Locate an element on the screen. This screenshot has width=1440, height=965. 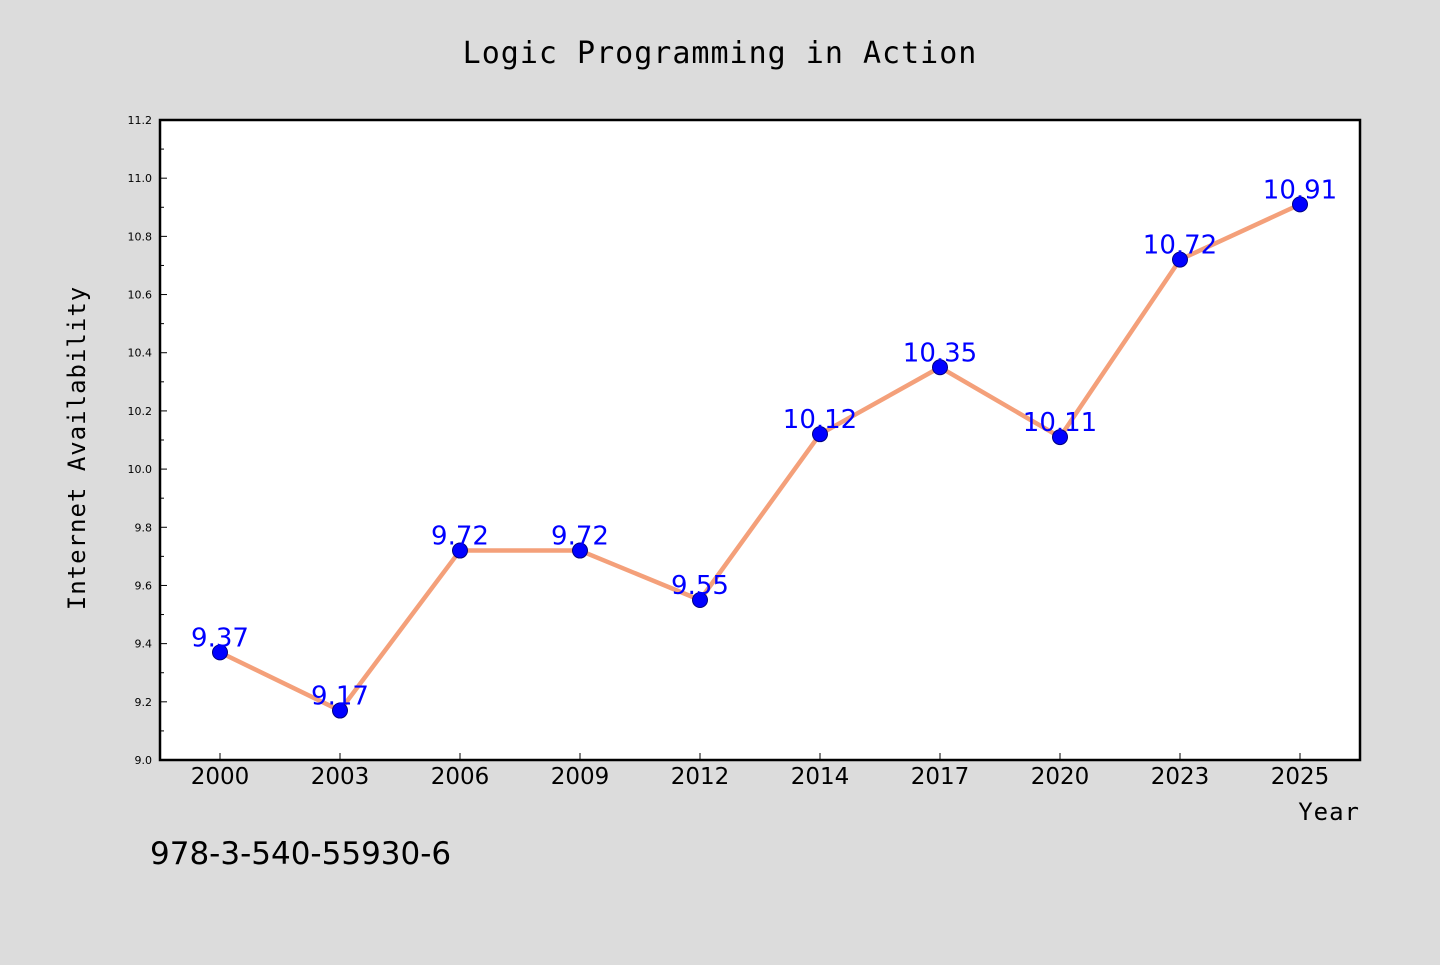
y-tick-label: 9.8 is located at coordinates (144, 527).